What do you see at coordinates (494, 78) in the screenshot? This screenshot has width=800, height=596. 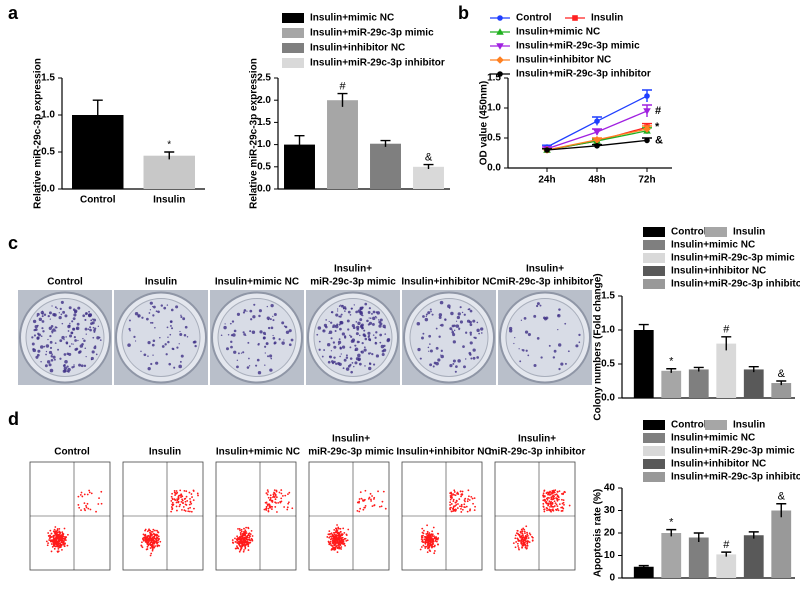 I see `y-tick-label: 1.5` at bounding box center [494, 78].